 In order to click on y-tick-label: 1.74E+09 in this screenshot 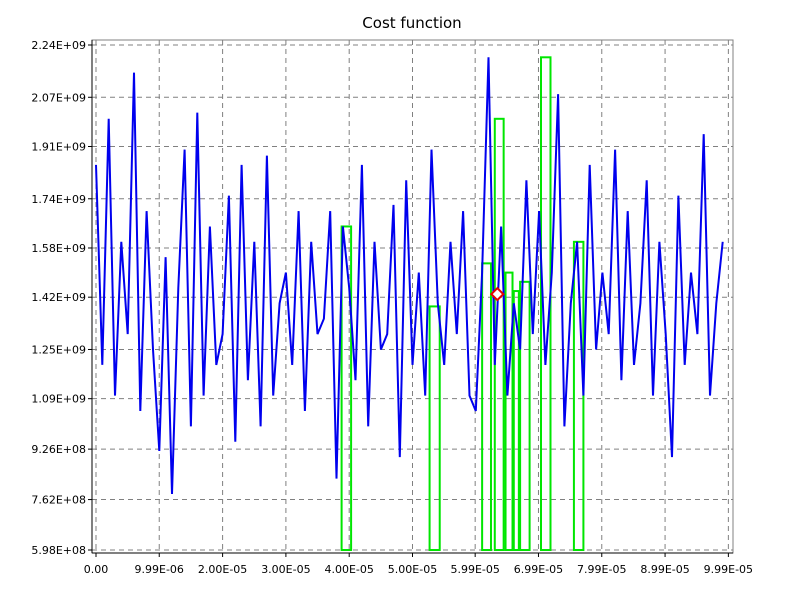, I will do `click(58, 199)`.